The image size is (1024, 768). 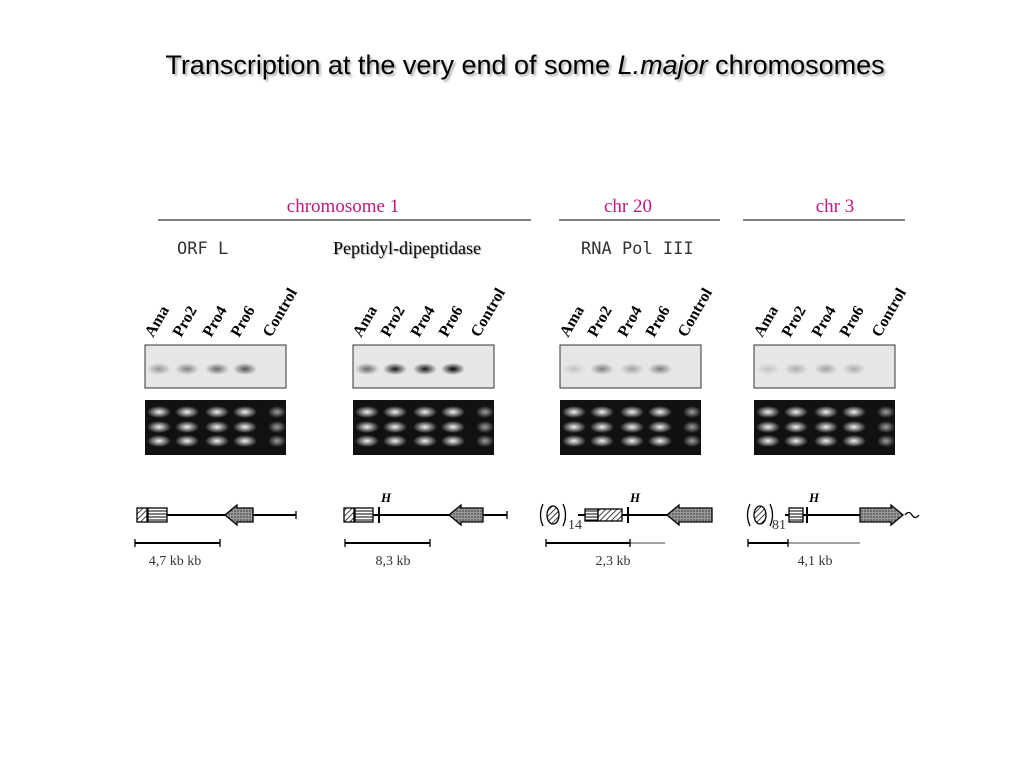 I want to click on repeat-count: 81, so click(x=779, y=525).